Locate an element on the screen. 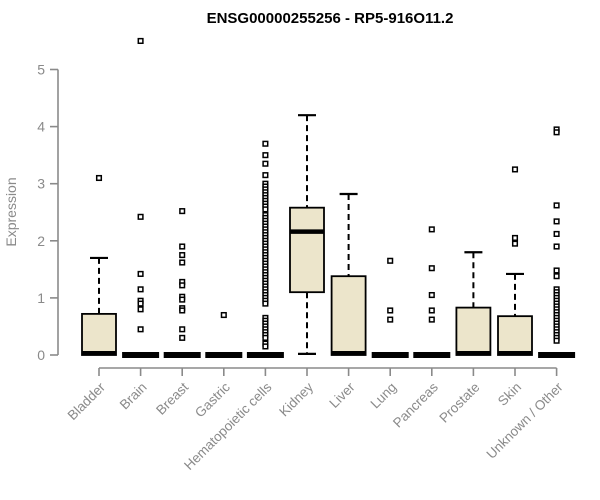 The image size is (600, 500). y-tick-label: 2 is located at coordinates (41, 241).